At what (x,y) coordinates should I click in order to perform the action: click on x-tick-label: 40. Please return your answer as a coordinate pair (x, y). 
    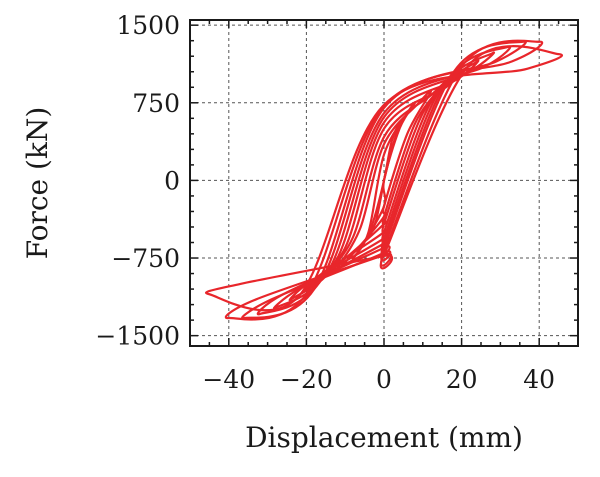
    Looking at the image, I should click on (539, 379).